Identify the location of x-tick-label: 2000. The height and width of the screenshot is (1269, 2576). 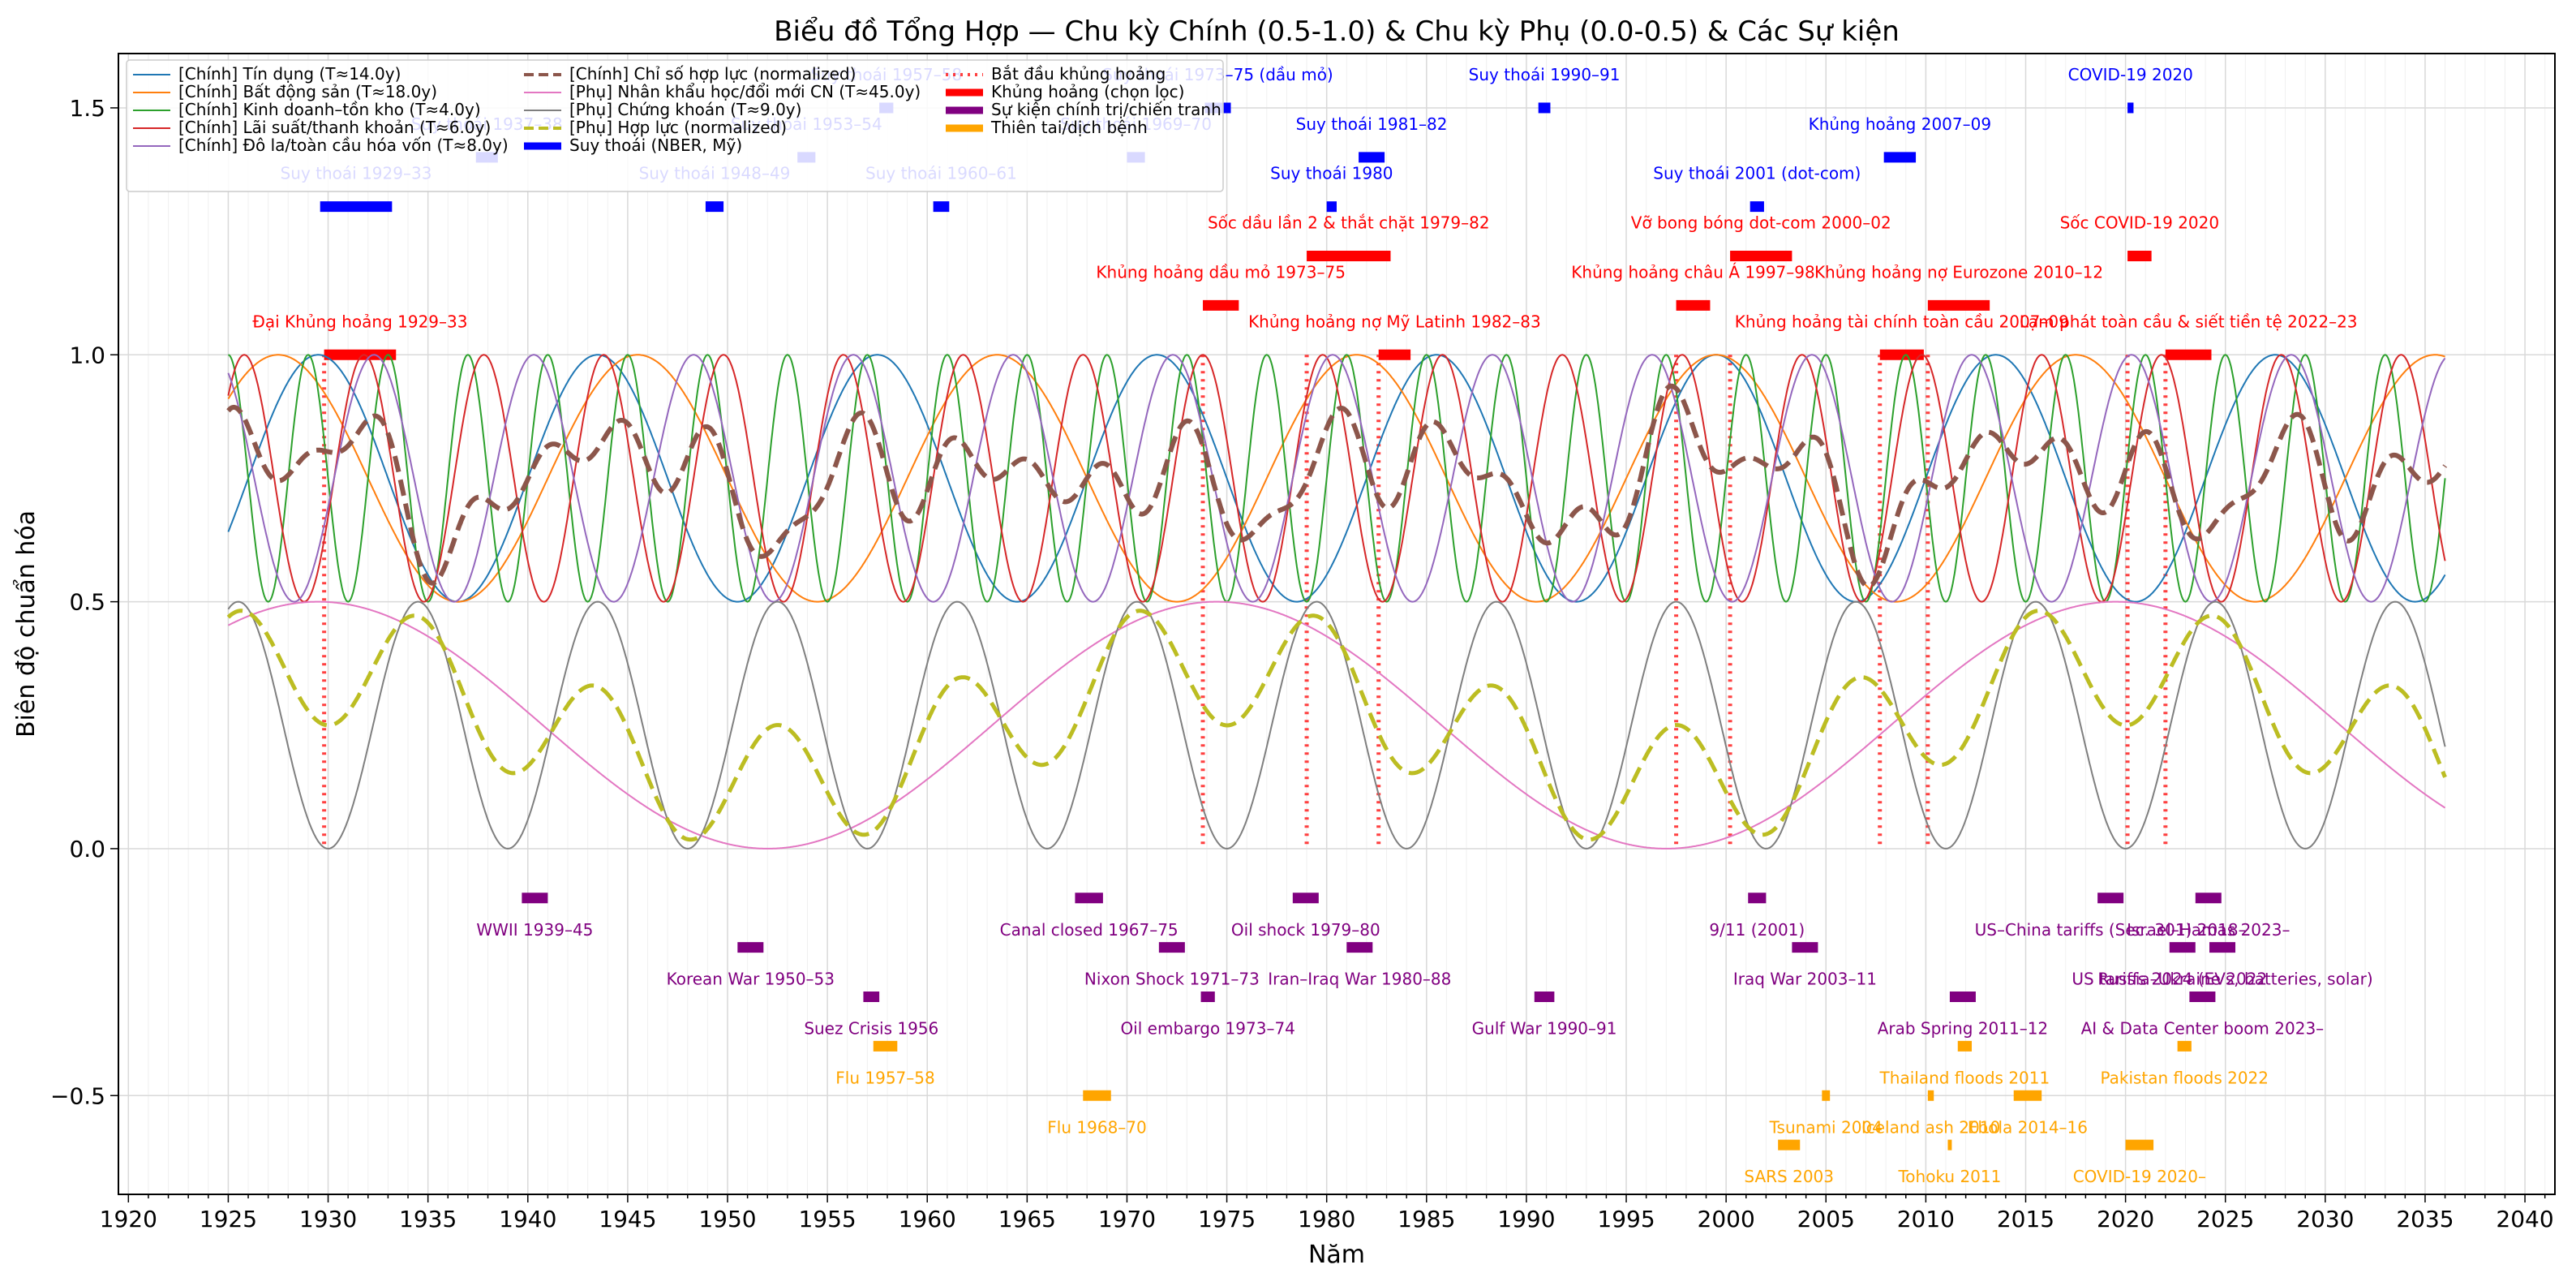
(1726, 1219).